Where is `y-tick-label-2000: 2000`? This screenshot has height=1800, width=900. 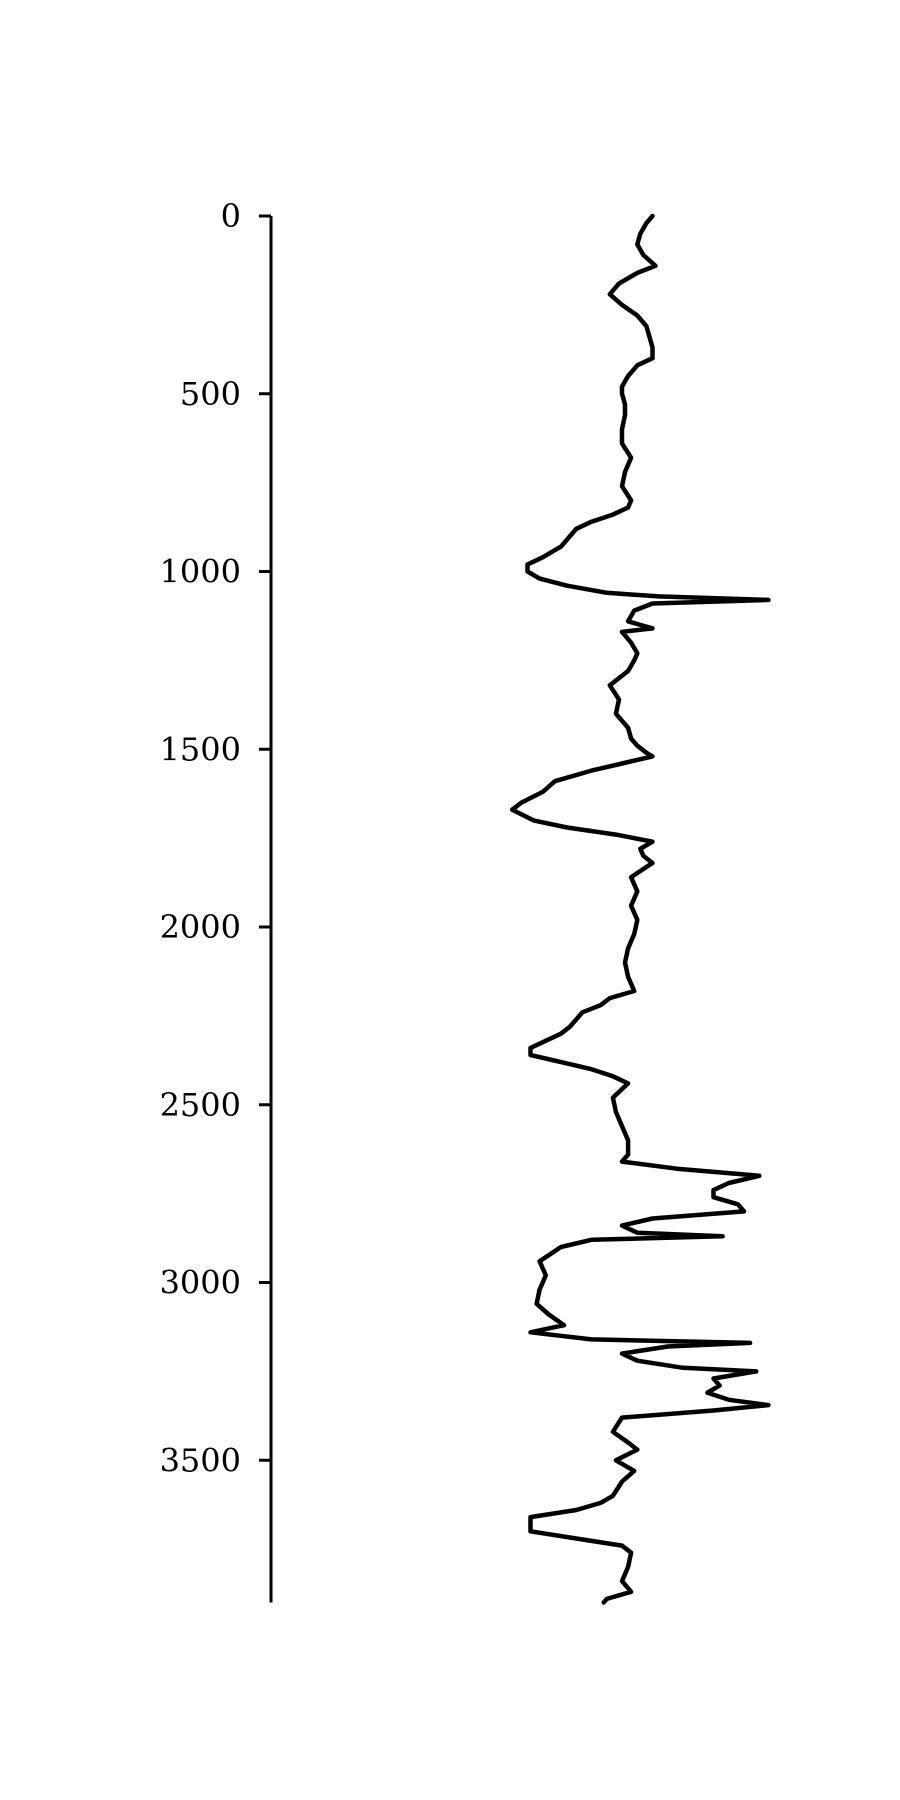 y-tick-label-2000: 2000 is located at coordinates (200, 927).